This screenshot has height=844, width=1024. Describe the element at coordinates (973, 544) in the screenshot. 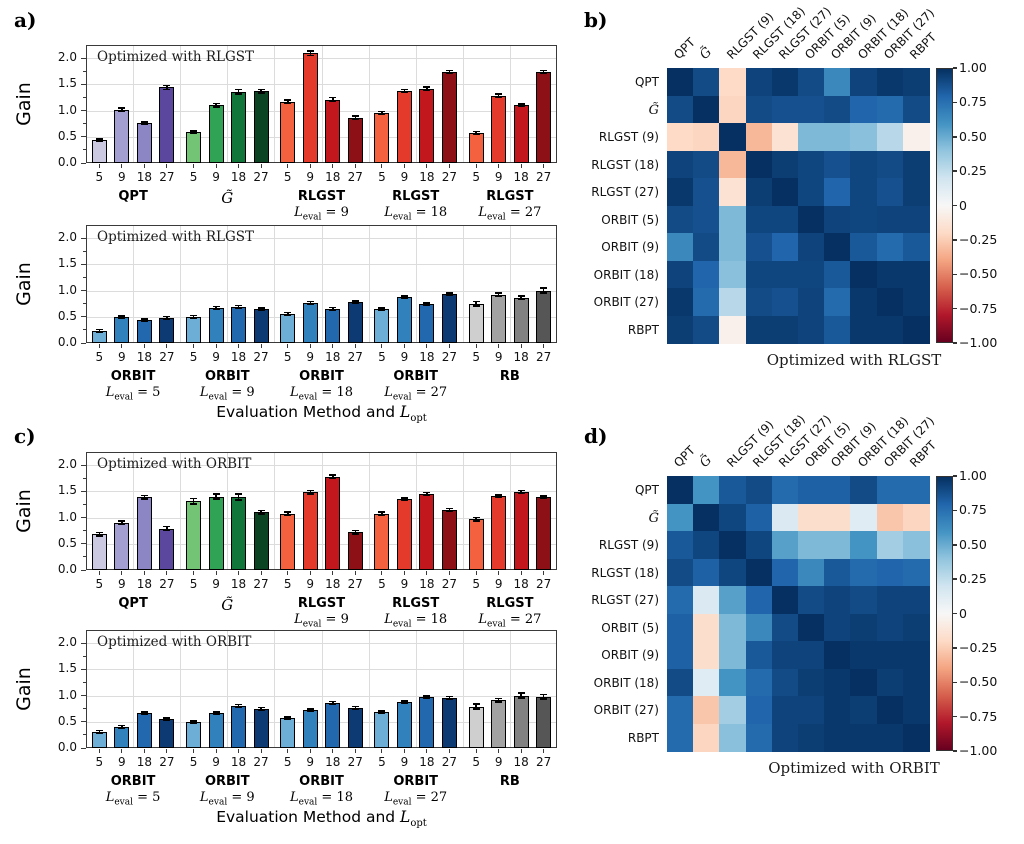

I see `colorbar-tick-label: 0.50` at that location.